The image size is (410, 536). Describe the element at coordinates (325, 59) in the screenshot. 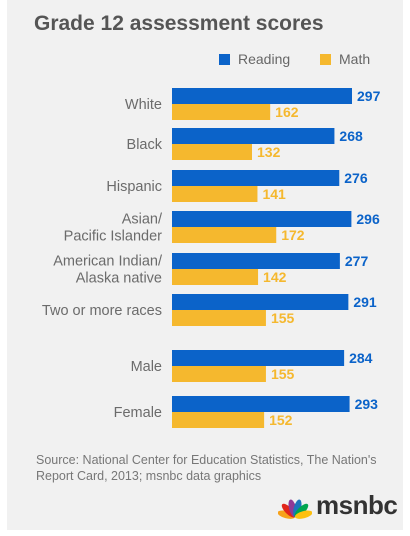

I see `legend-swatch-math` at that location.